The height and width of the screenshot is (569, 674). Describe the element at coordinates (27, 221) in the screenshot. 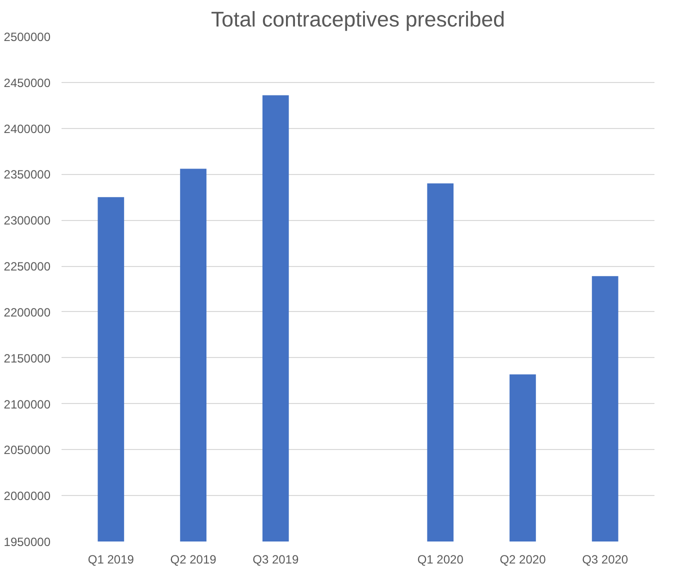

I see `y-tick-label: 2300000` at that location.